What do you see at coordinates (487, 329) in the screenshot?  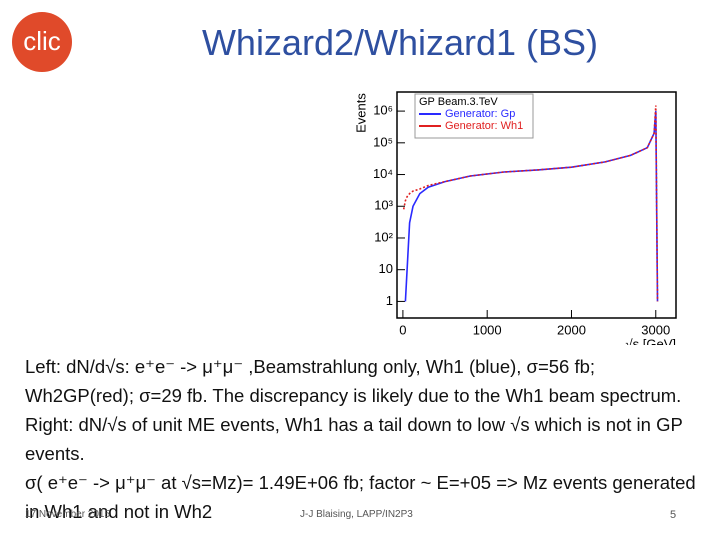 I see `x-tick-label: 1000` at bounding box center [487, 329].